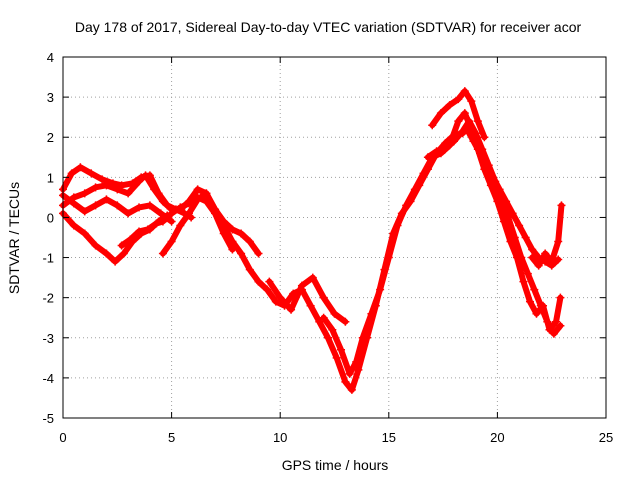 The width and height of the screenshot is (640, 480). I want to click on y-tick-label: -1, so click(48, 258).